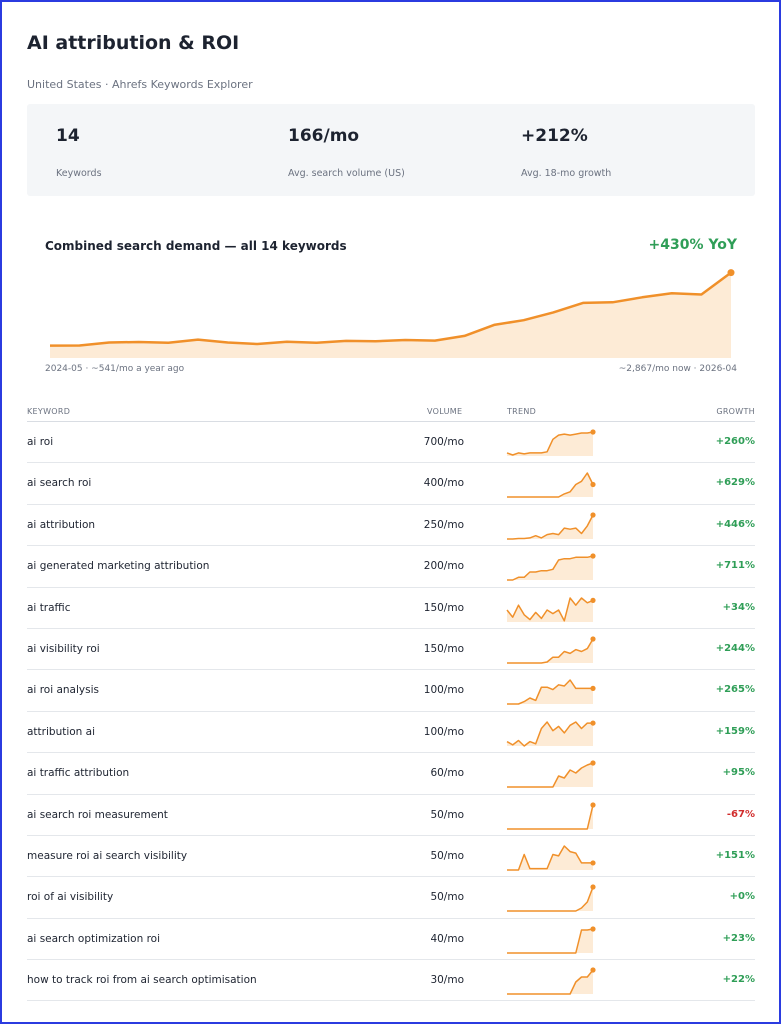 The image size is (781, 1024). Describe the element at coordinates (391, 526) in the screenshot. I see `table-row: ai attribution 250/mo +446%` at that location.